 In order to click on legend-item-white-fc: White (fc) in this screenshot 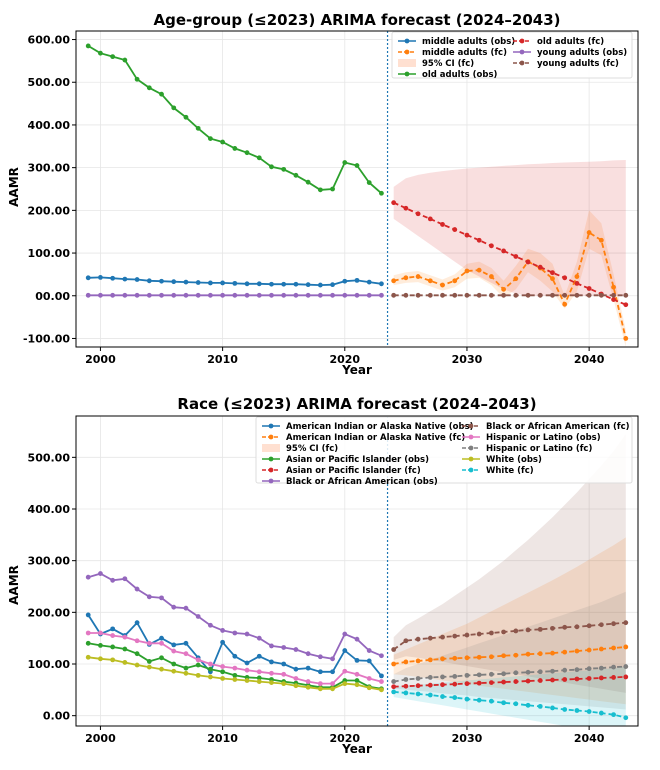, I will do `click(498, 471)`.